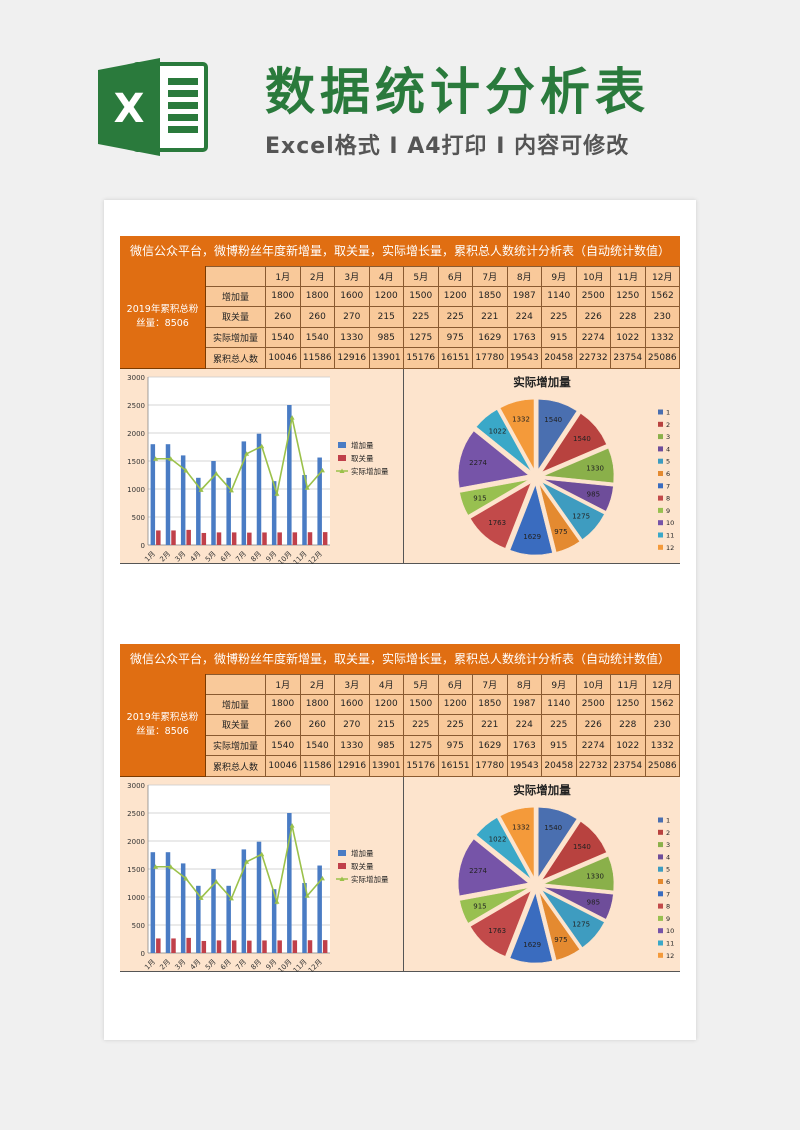 Image resolution: width=800 pixels, height=1130 pixels. Describe the element at coordinates (490, 746) in the screenshot. I see `value-cell: 1629` at that location.